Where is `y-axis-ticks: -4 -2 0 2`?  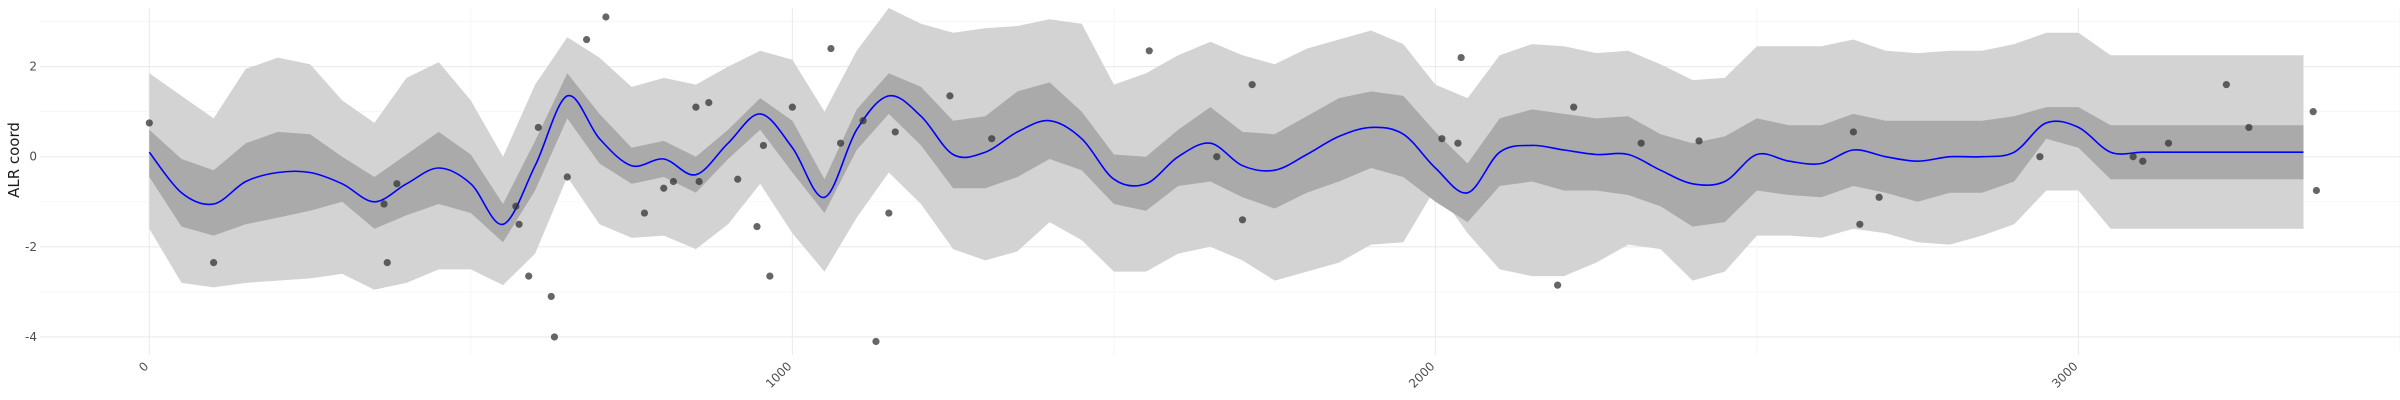 y-axis-ticks: -4 -2 0 2 is located at coordinates (31, 202).